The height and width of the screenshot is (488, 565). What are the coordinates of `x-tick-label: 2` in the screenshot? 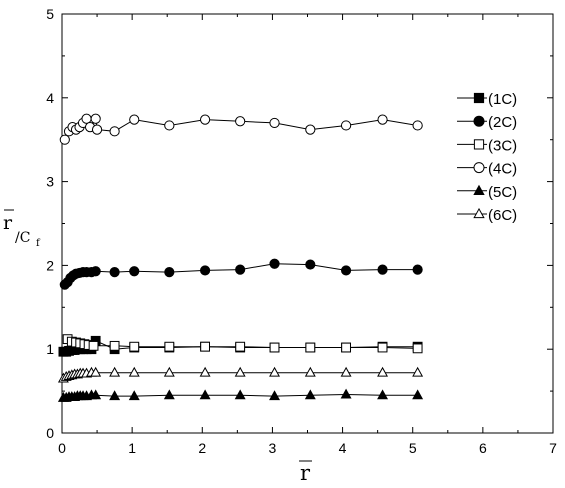 It's located at (202, 448).